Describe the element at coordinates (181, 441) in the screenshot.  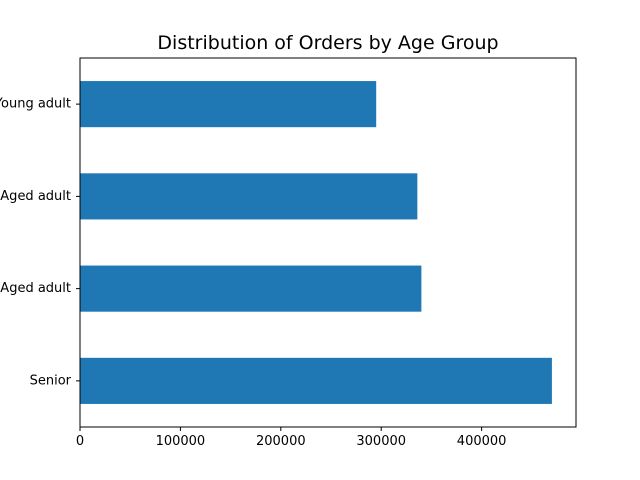
I see `x-tick-label: 100000` at that location.